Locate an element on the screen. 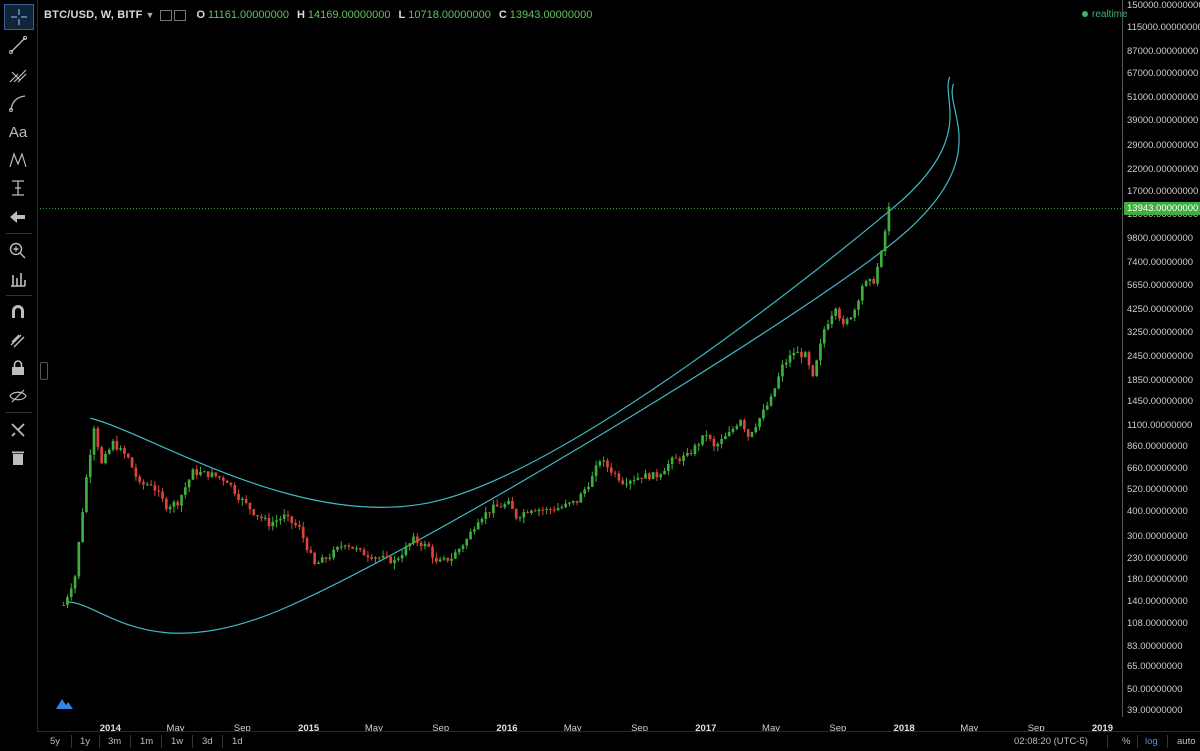 The width and height of the screenshot is (1200, 751). hide-drawings-icon is located at coordinates (18, 396).